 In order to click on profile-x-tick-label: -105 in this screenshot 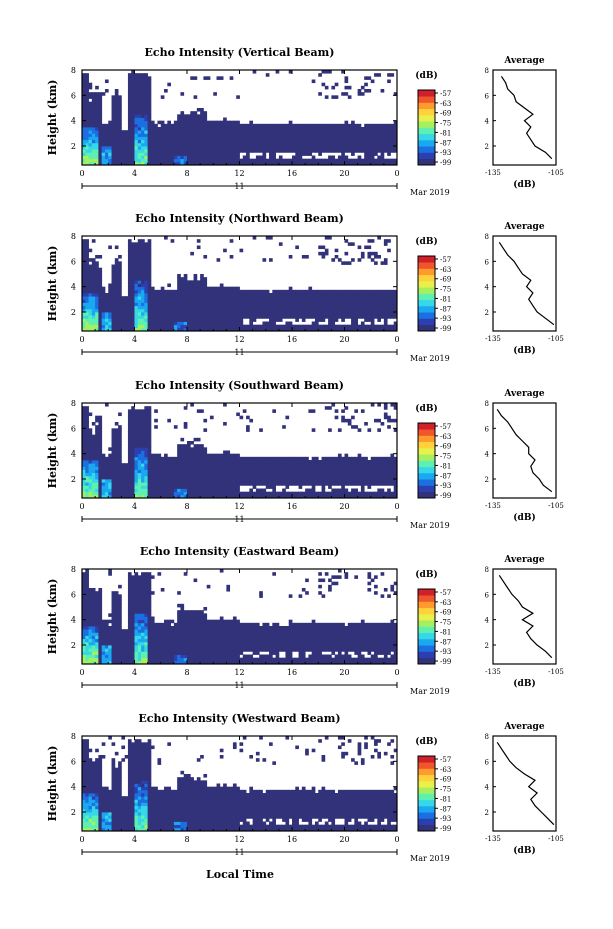, I will do `click(556, 173)`.